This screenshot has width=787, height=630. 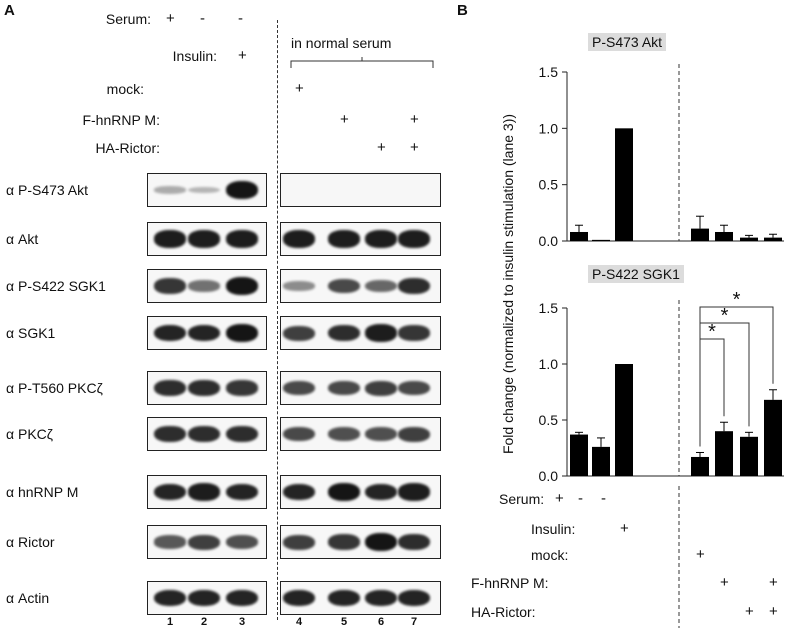 I want to click on blot-label: α PKCζ, so click(x=29, y=434).